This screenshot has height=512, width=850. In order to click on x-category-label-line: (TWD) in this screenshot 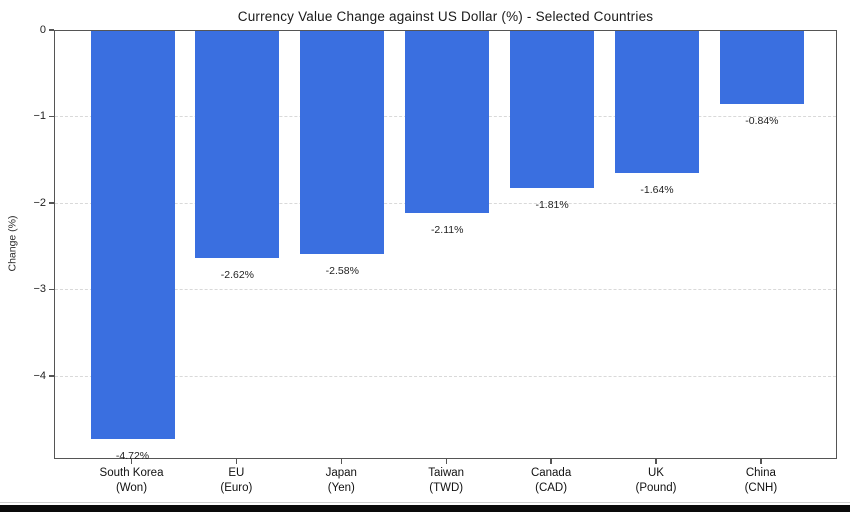, I will do `click(446, 487)`.